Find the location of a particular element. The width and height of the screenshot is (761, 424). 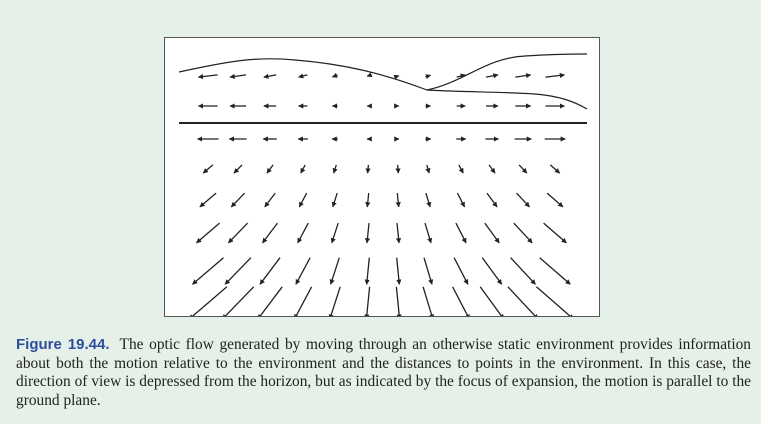

figure-label: Figure 19.44. is located at coordinates (63, 344).